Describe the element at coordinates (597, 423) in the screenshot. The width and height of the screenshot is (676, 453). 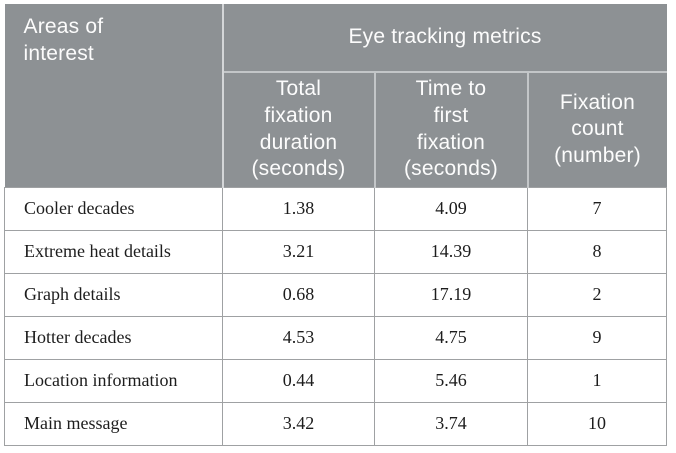
I see `value-cell-fixation-count: 10` at that location.